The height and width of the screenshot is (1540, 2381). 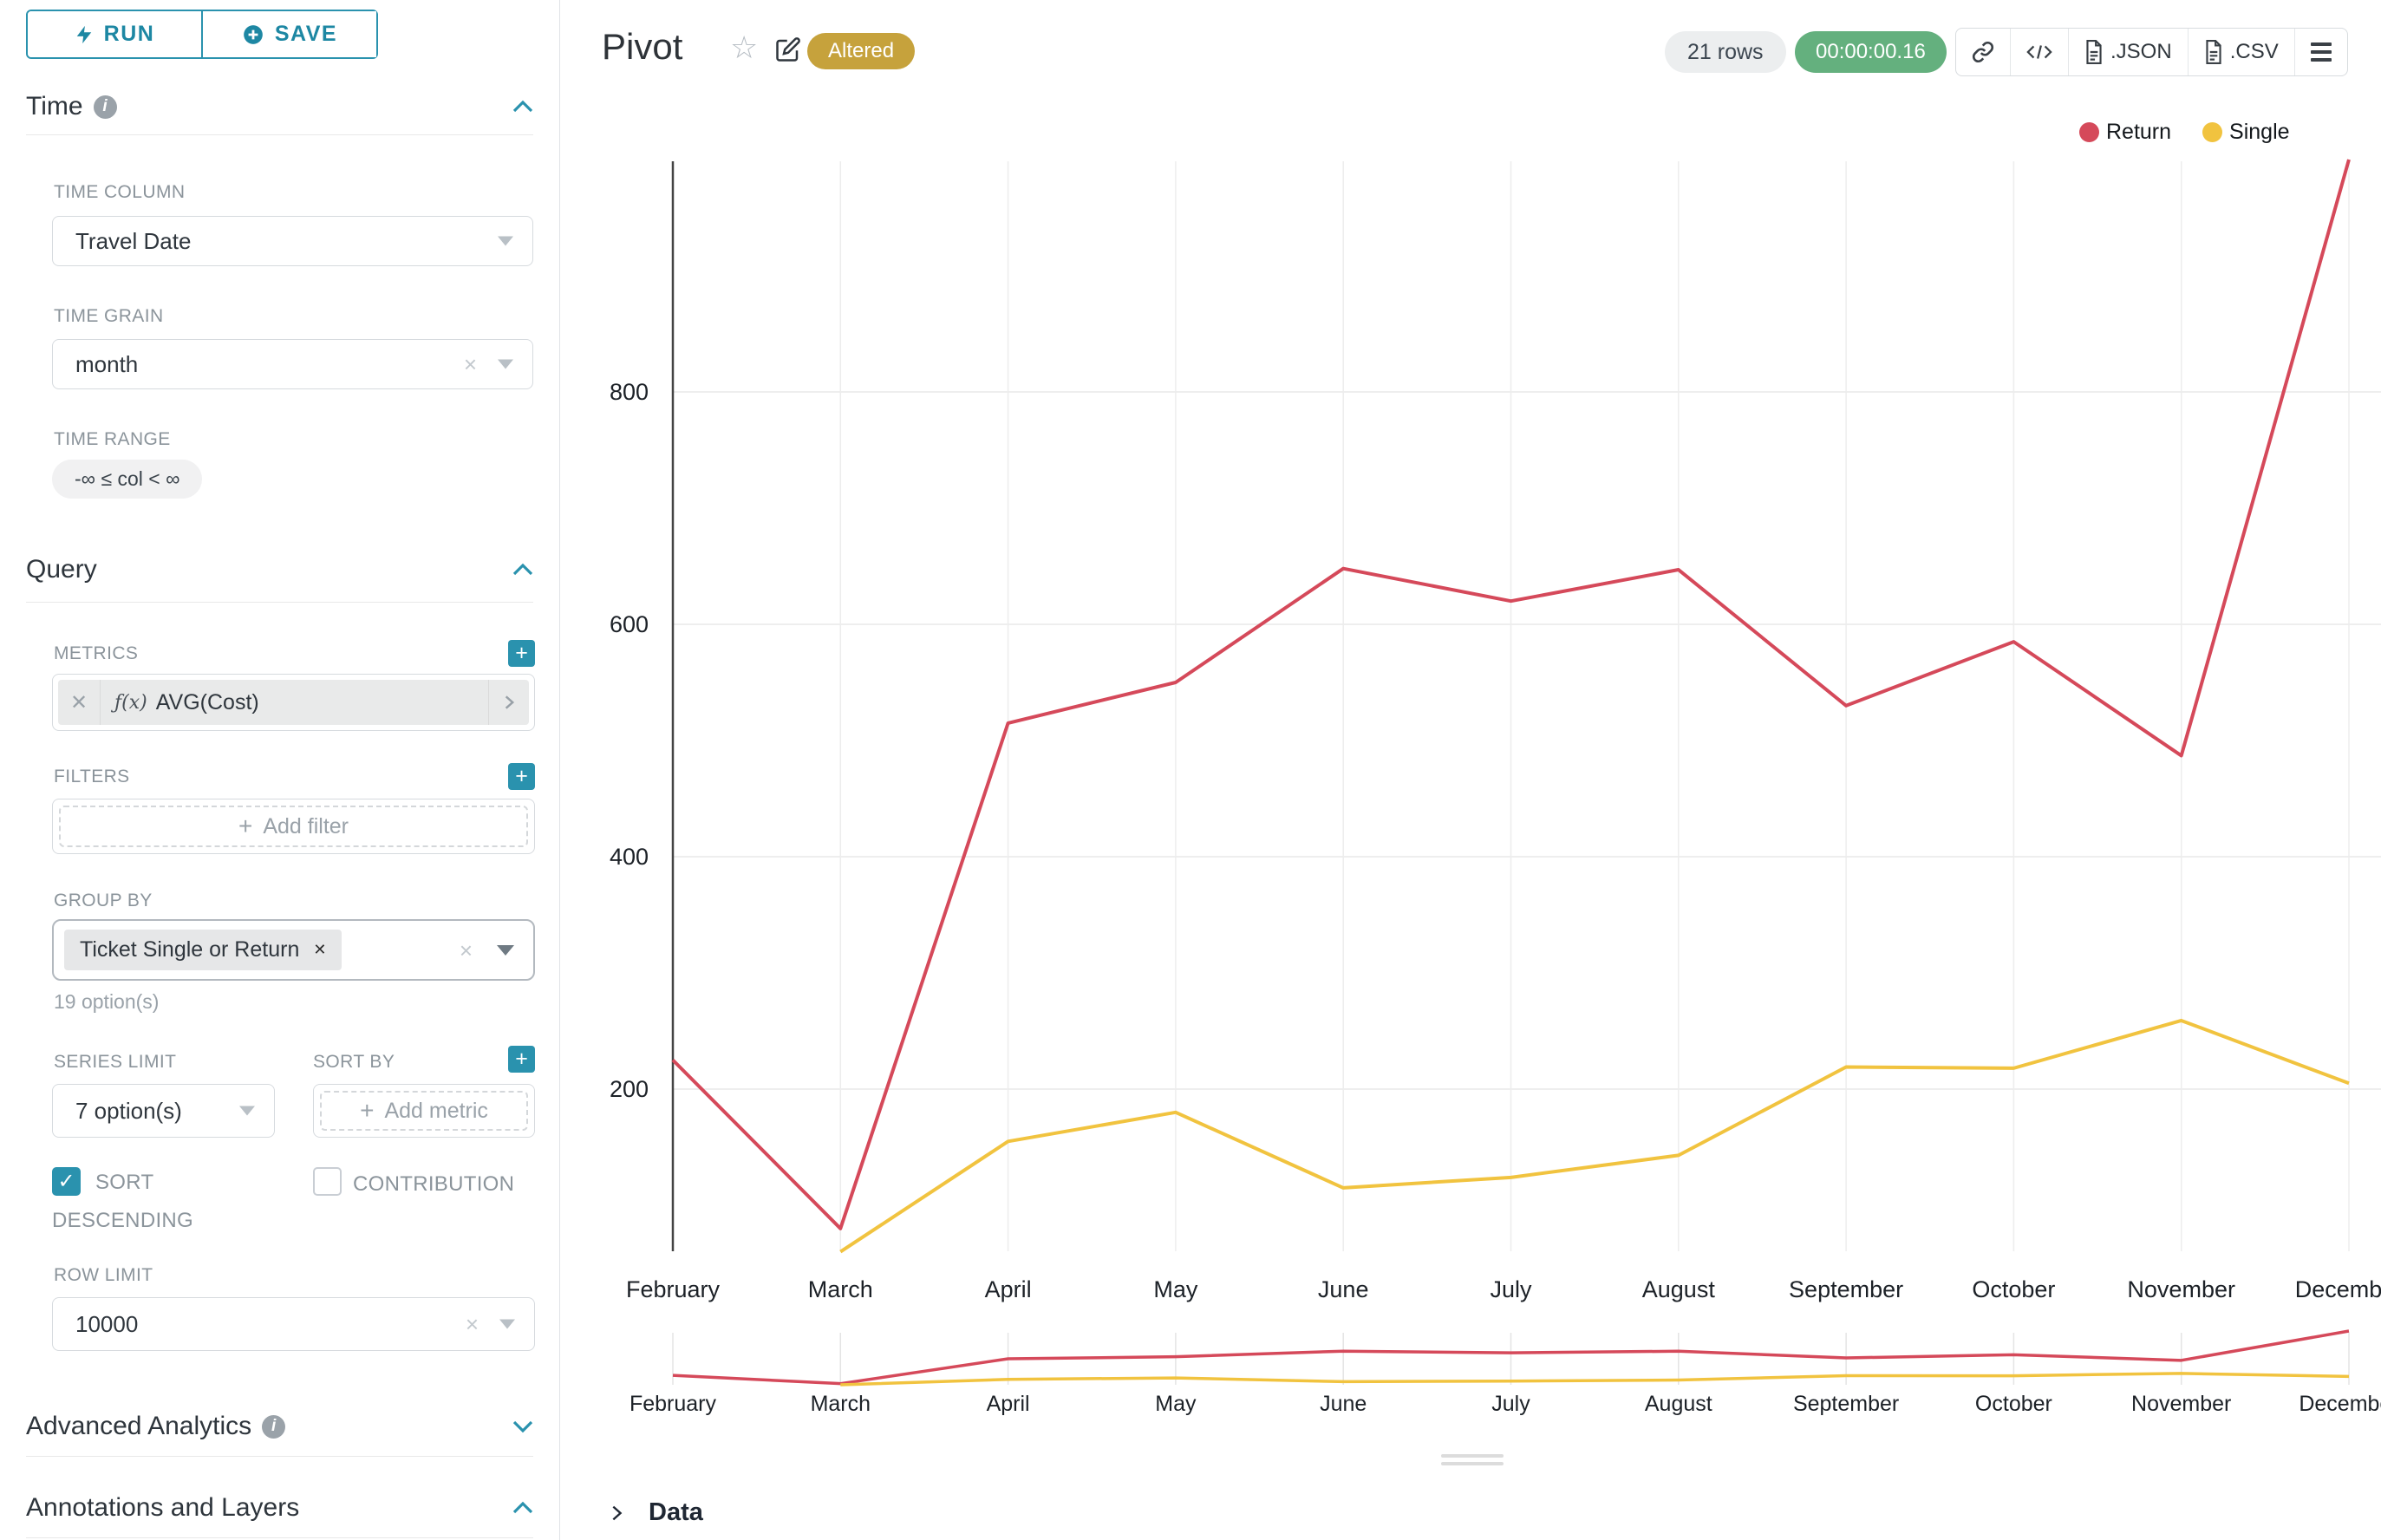 What do you see at coordinates (862, 51) in the screenshot?
I see `altered-badge: Altered` at bounding box center [862, 51].